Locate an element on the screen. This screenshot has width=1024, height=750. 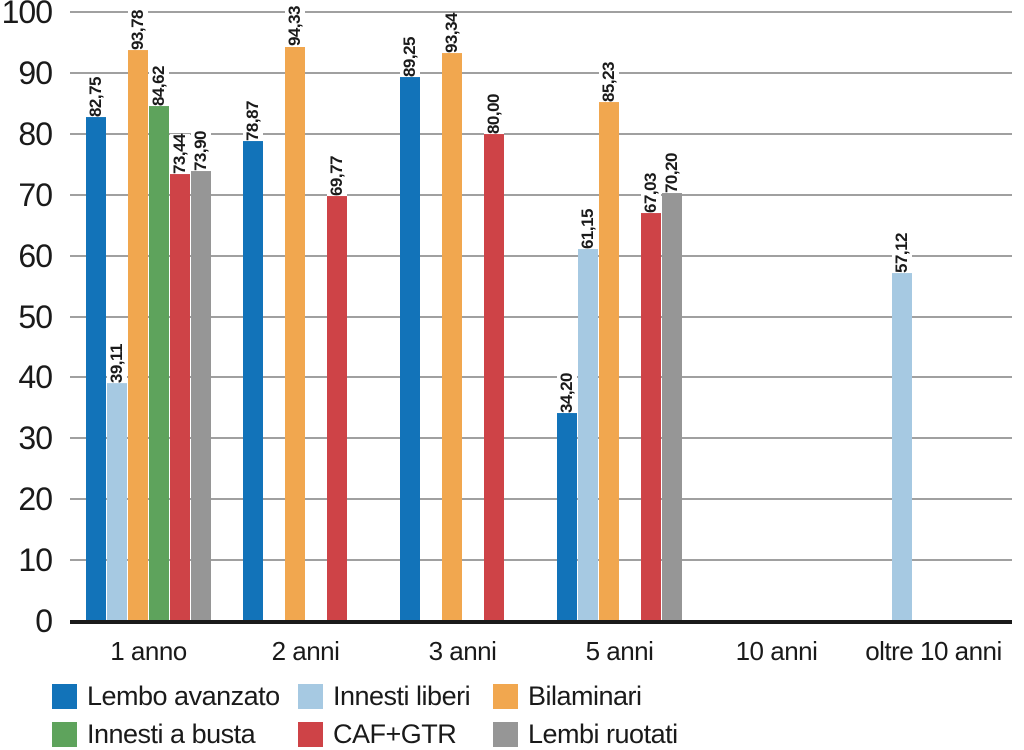
legend-item-innesti-a-busta: Innesti a busta is located at coordinates (154, 734).